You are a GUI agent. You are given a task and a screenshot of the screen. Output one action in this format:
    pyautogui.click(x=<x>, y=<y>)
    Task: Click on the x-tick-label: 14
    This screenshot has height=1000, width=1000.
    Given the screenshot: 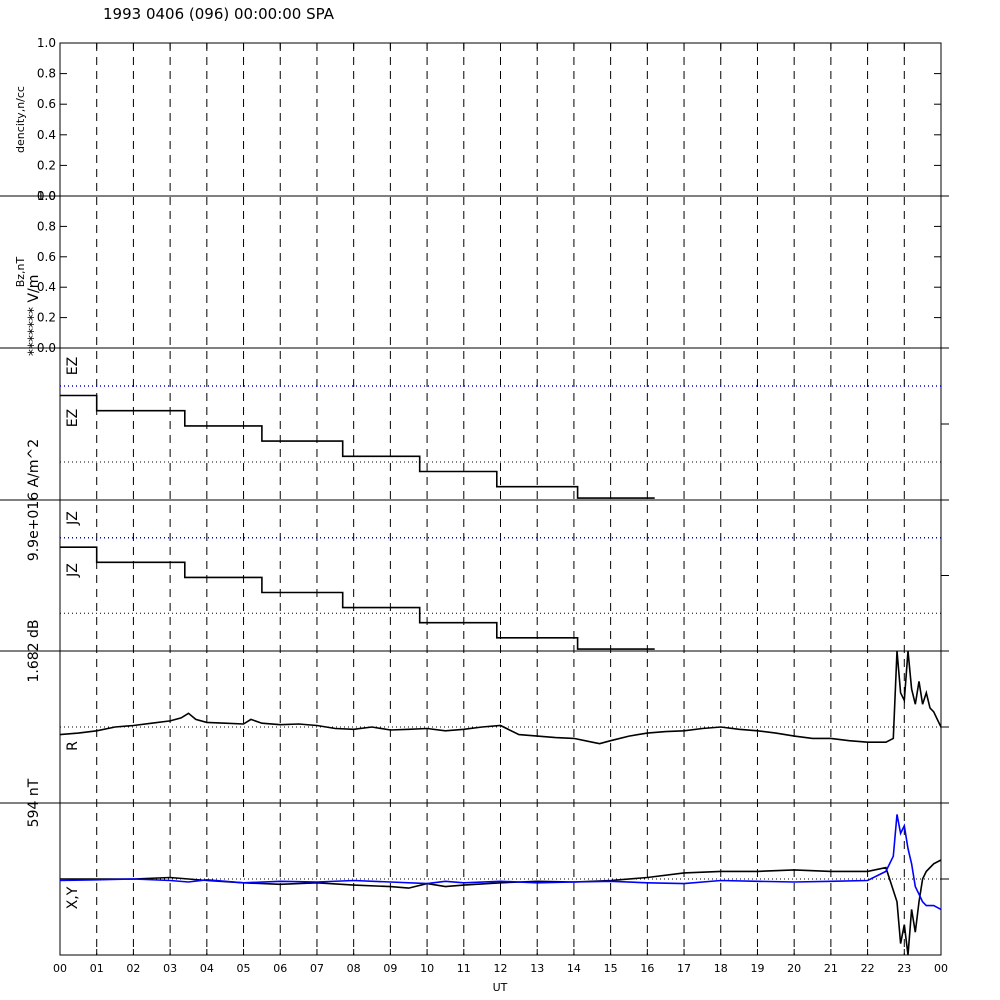 What is the action you would take?
    pyautogui.click(x=574, y=968)
    